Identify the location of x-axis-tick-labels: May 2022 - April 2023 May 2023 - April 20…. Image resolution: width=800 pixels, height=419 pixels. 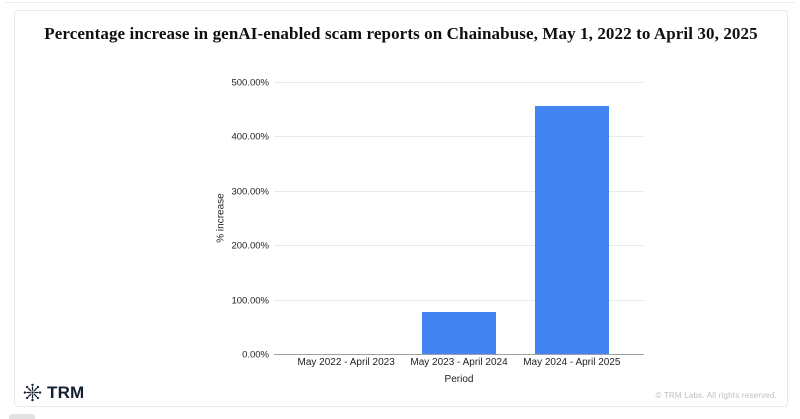
(459, 363).